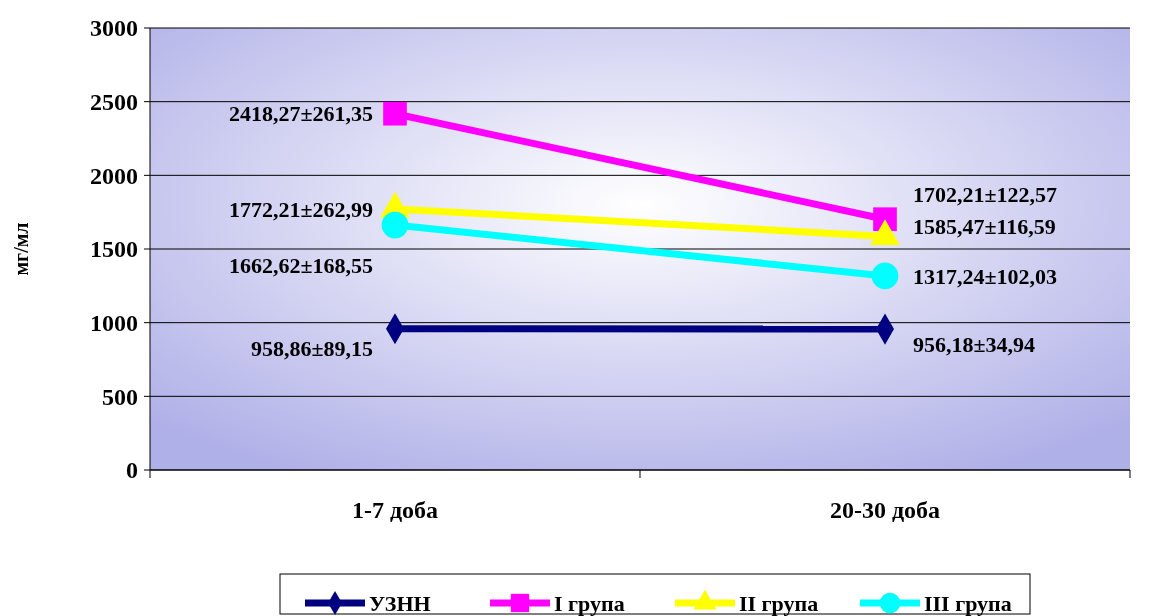 This screenshot has width=1149, height=616. What do you see at coordinates (120, 396) in the screenshot?
I see `y-tick-label: 500` at bounding box center [120, 396].